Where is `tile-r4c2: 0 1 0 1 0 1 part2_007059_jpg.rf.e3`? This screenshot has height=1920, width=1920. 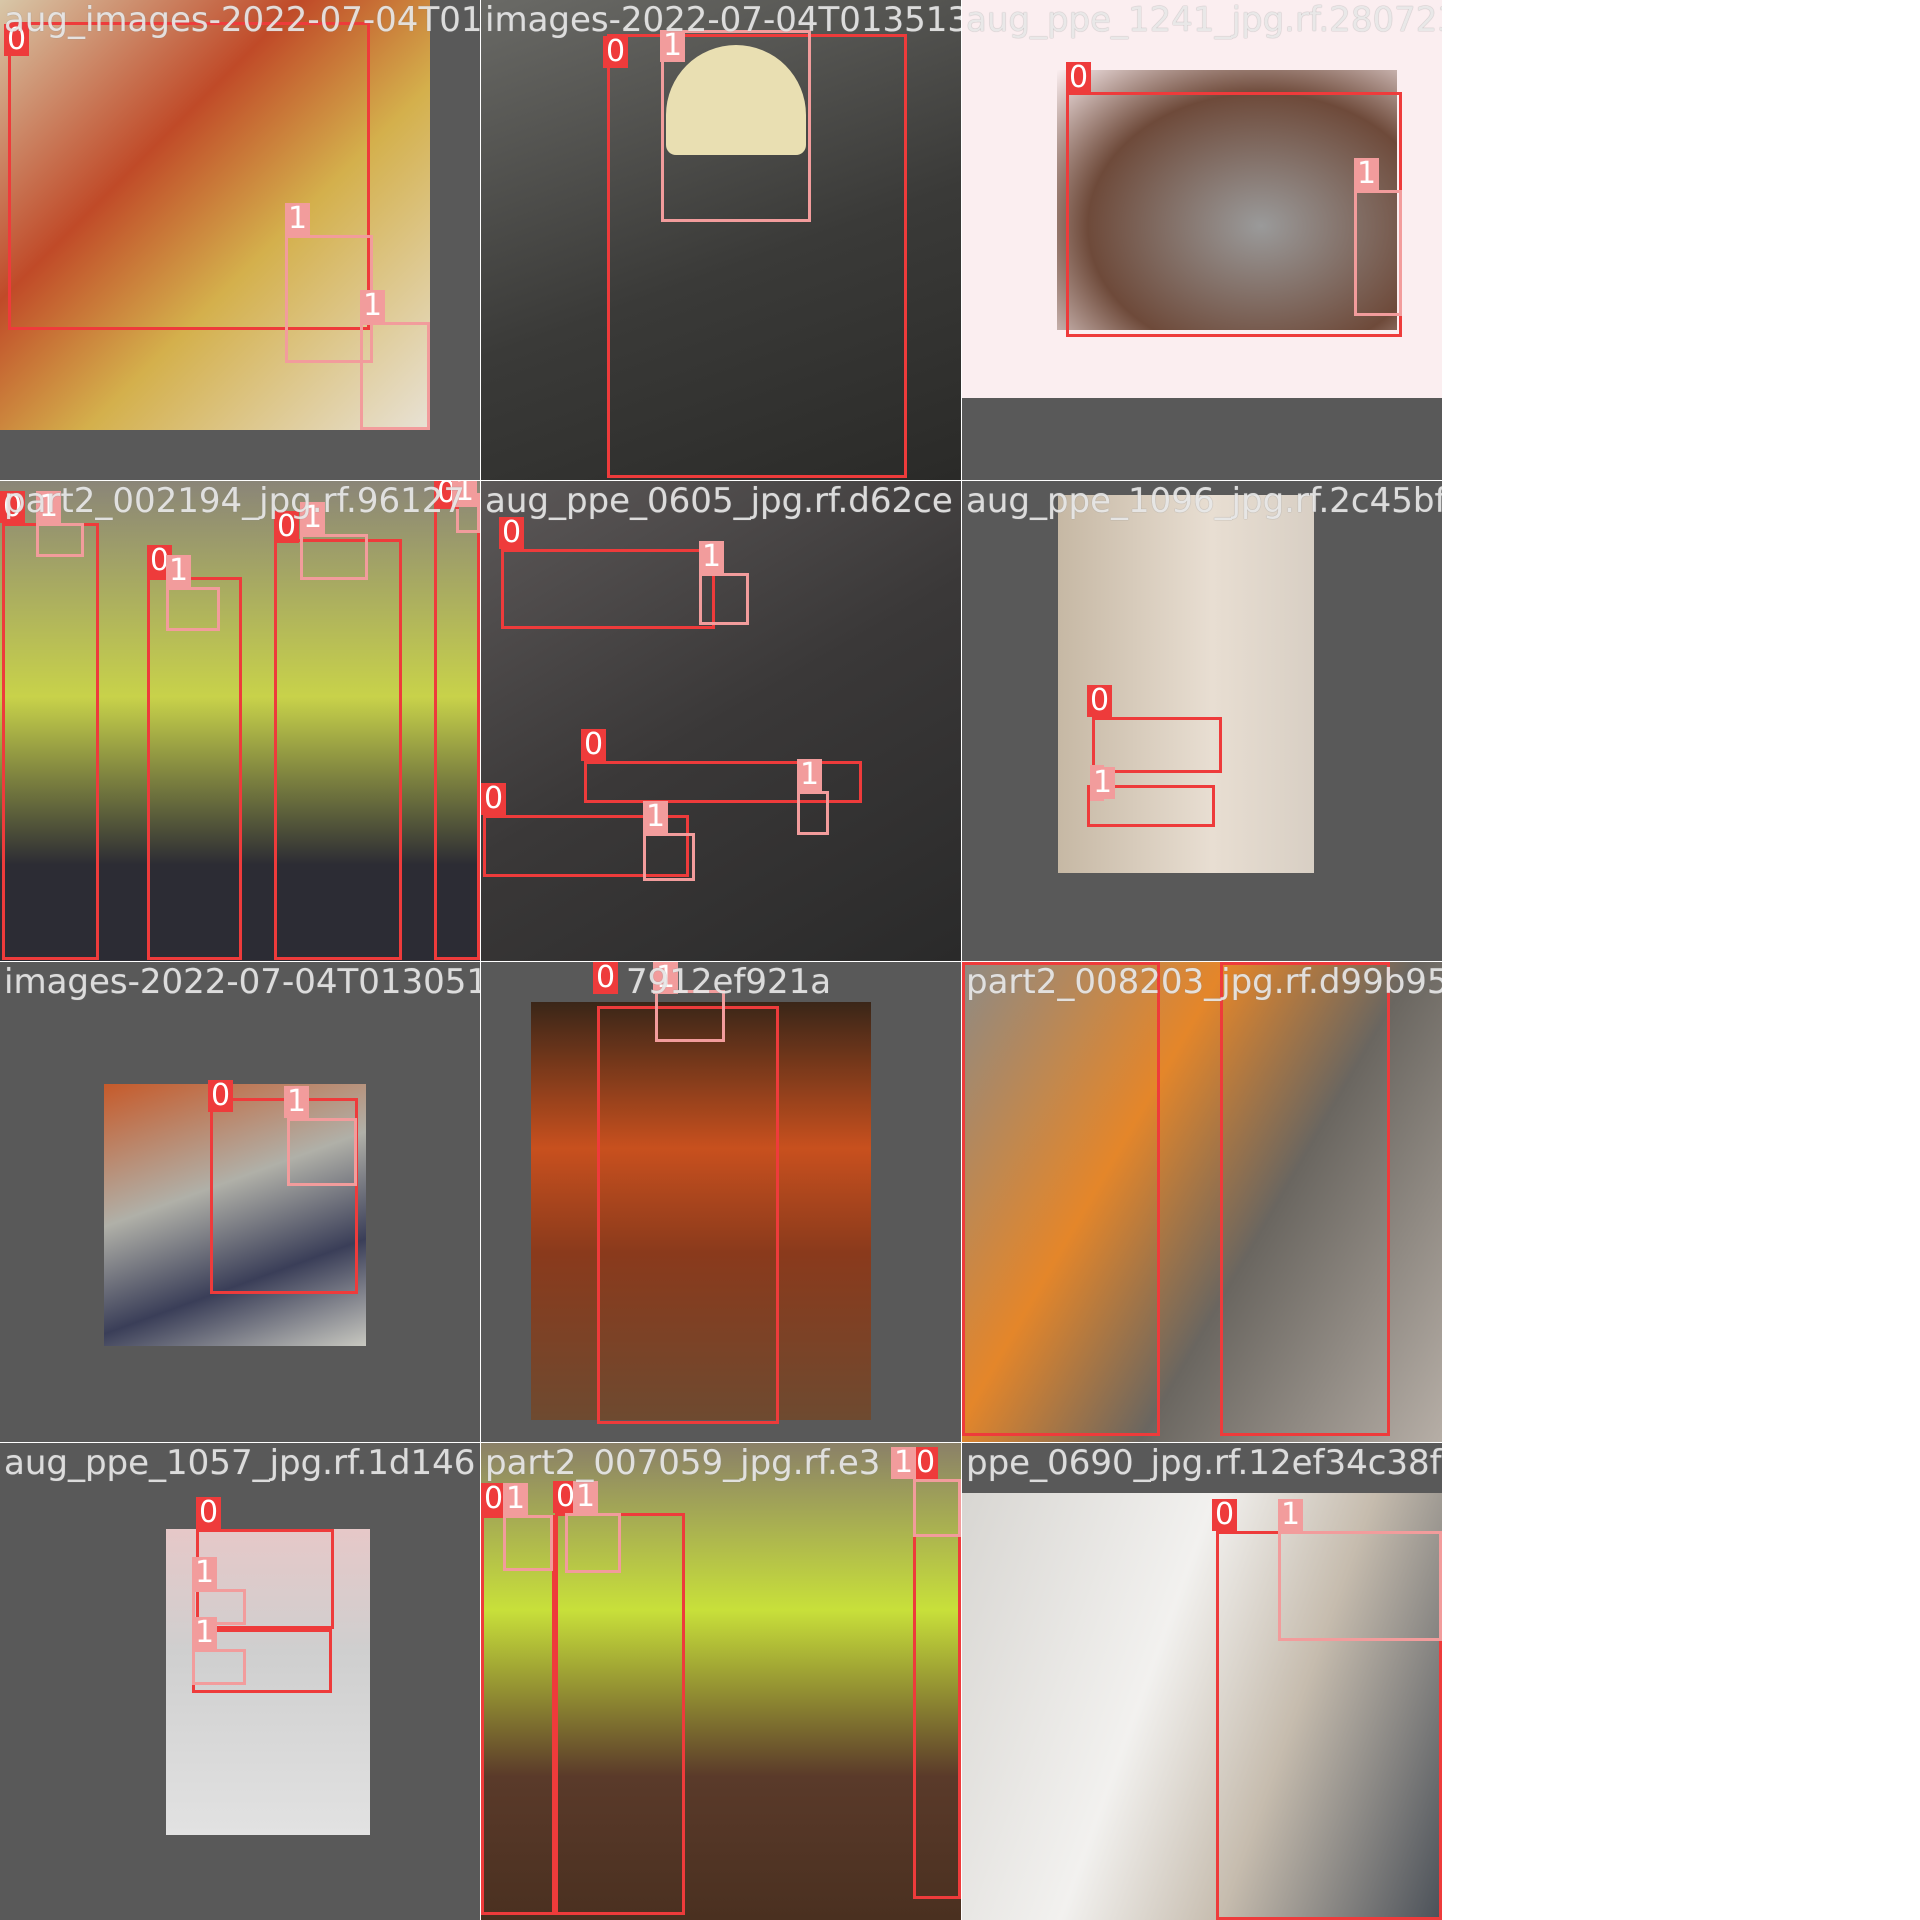
tile-r4c2: 0 1 0 1 0 1 part2_007059_jpg.rf.e3 is located at coordinates (721, 1681).